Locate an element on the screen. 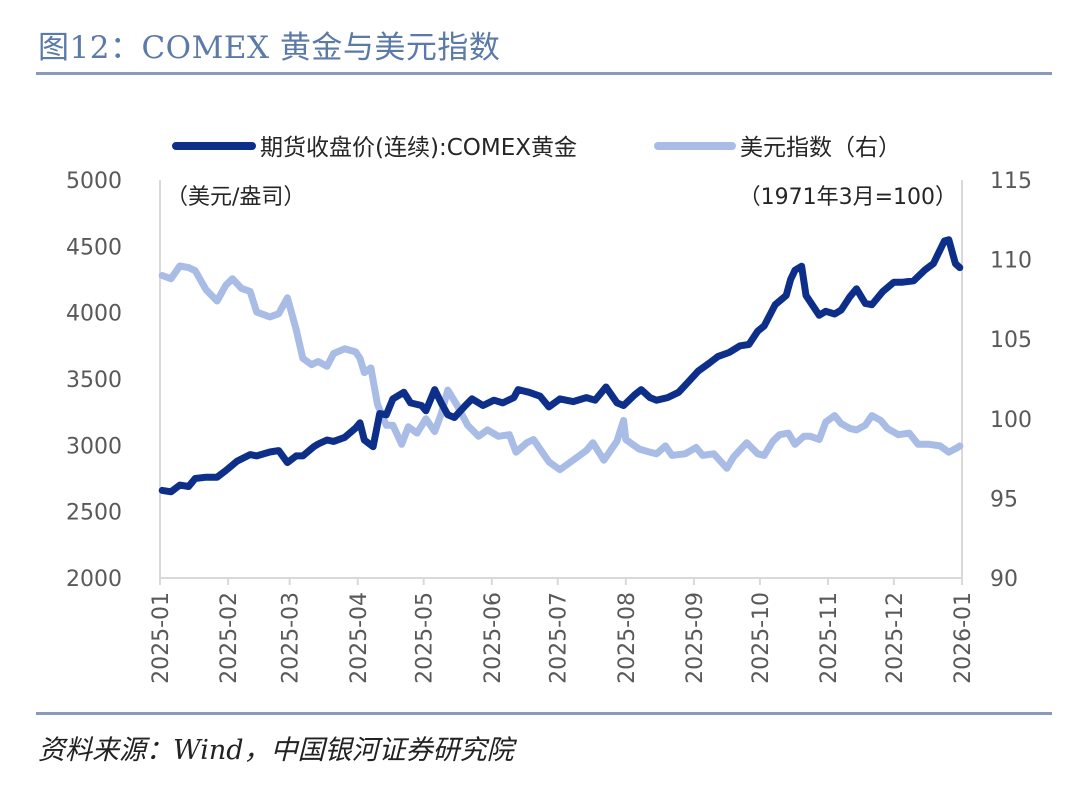 This screenshot has width=1067, height=795. y-left-tick-label: 4000 is located at coordinates (94, 314).